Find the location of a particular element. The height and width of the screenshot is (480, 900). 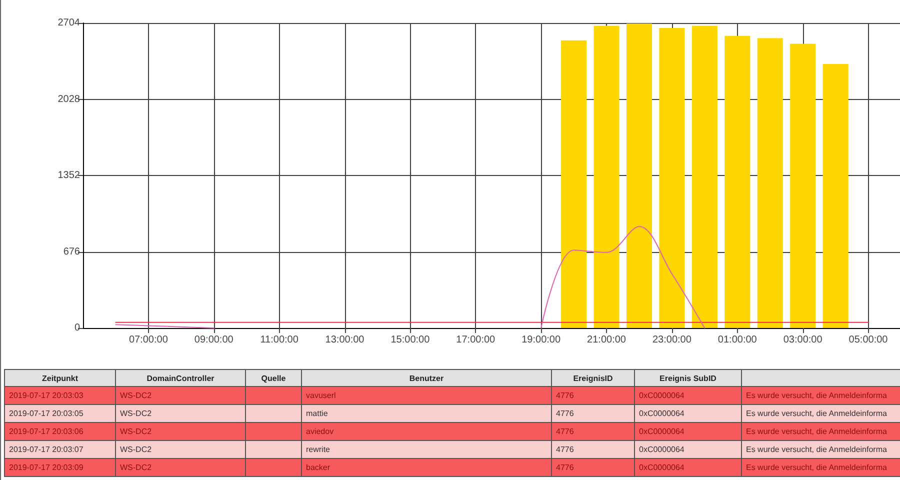

x-tick-label: 11:00:00 is located at coordinates (279, 340).